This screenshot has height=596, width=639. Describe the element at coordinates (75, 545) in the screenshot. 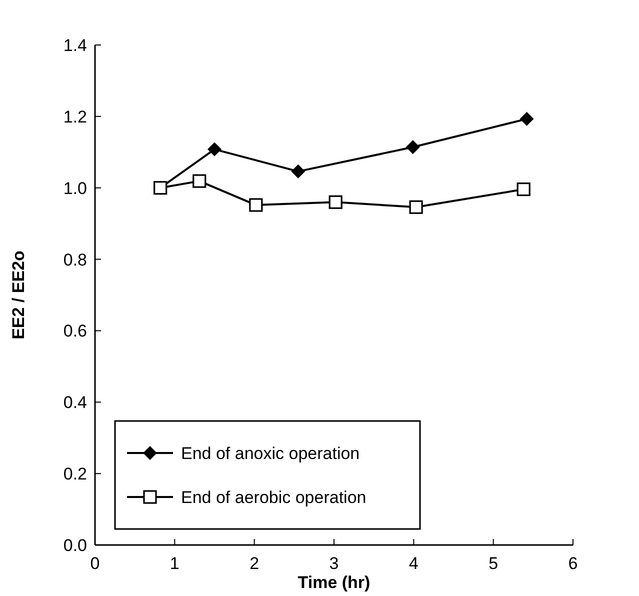

I see `y-tick-label: 0.0` at that location.